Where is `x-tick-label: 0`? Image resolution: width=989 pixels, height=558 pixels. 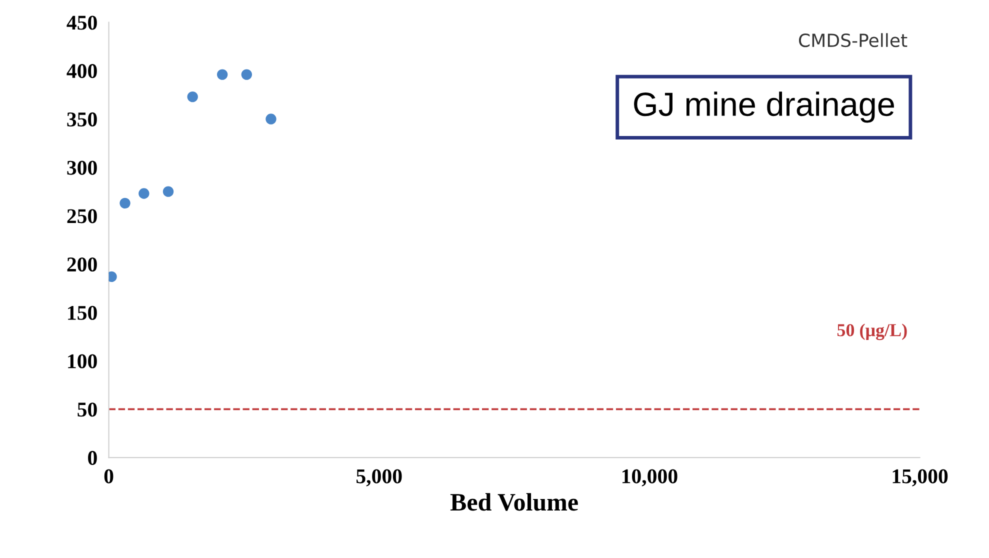 x-tick-label: 0 is located at coordinates (109, 476).